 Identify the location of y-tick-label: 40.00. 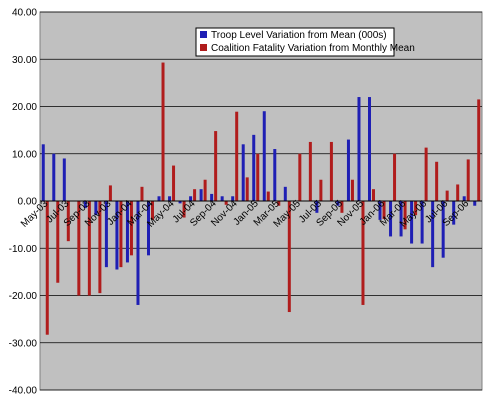
(24, 13).